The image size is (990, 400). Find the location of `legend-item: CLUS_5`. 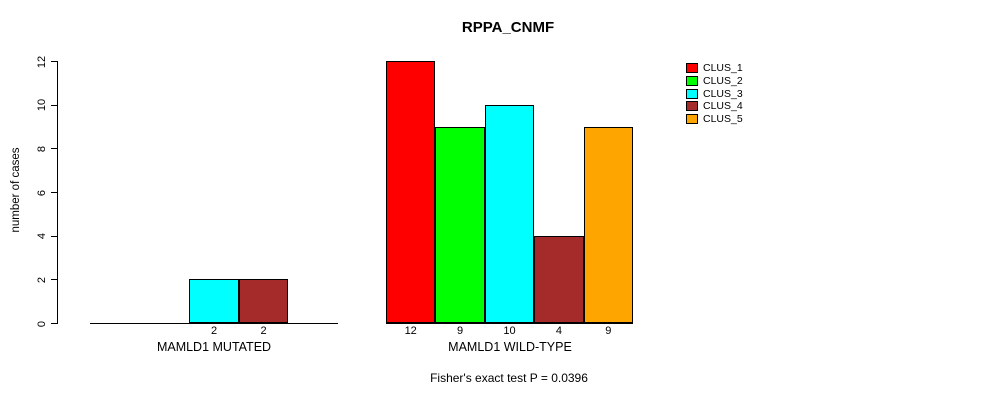

legend-item: CLUS_5 is located at coordinates (714, 119).